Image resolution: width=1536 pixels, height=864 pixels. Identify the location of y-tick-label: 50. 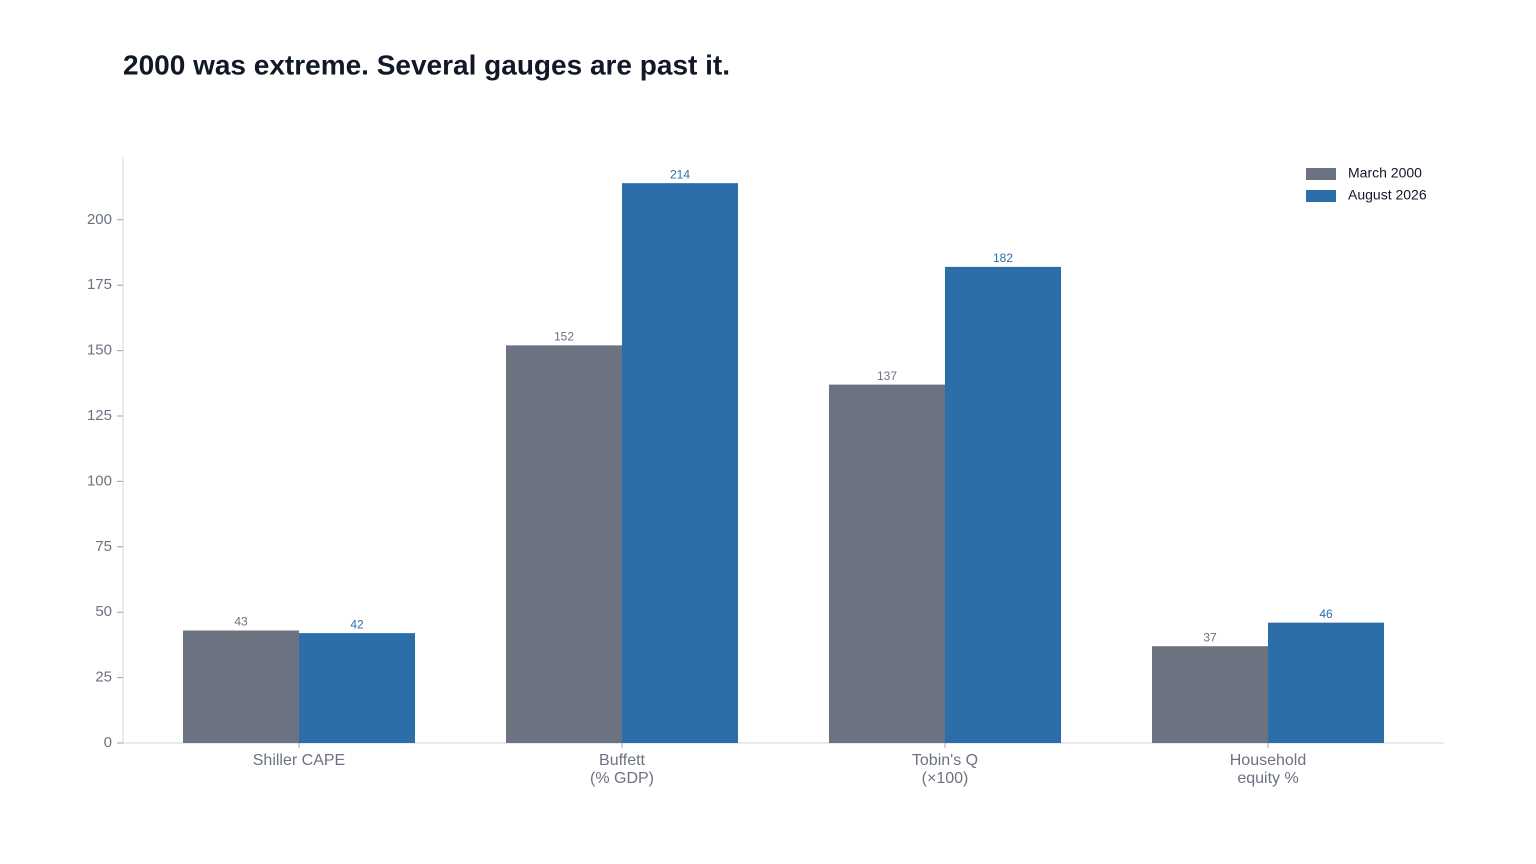
(103, 611).